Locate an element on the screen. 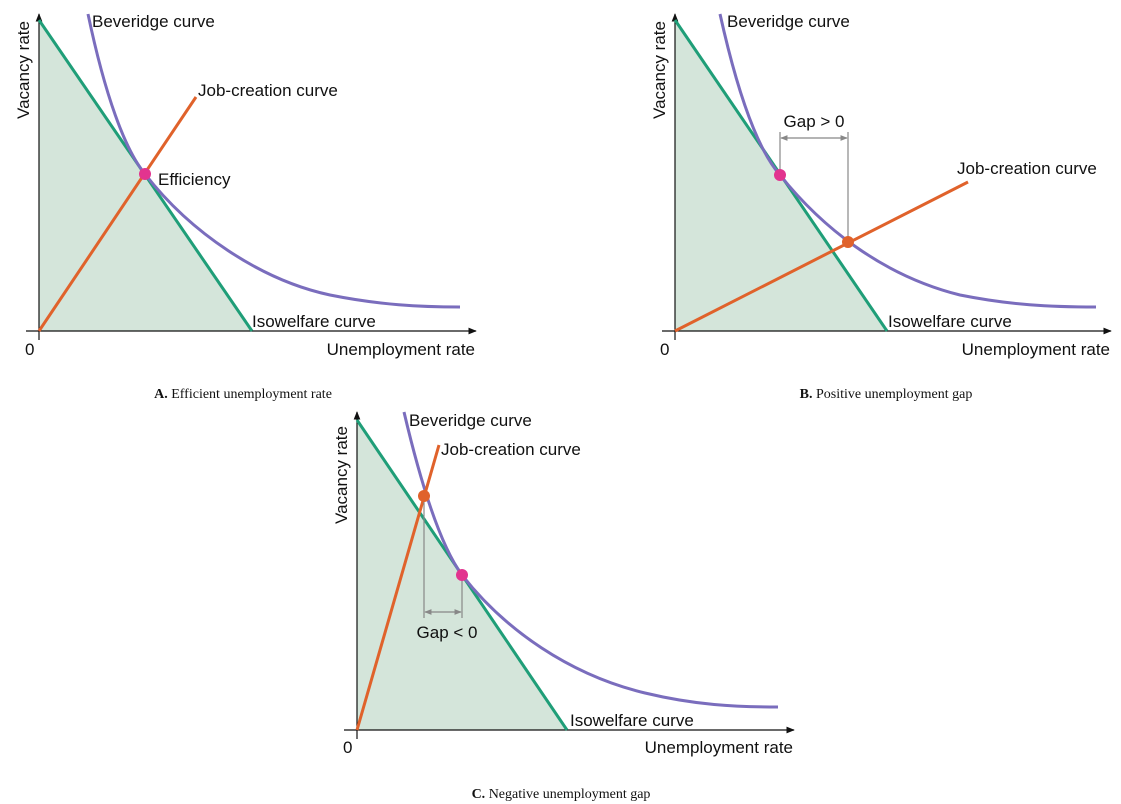 The height and width of the screenshot is (804, 1121). caption: B. Positive unemployment gap is located at coordinates (886, 394).